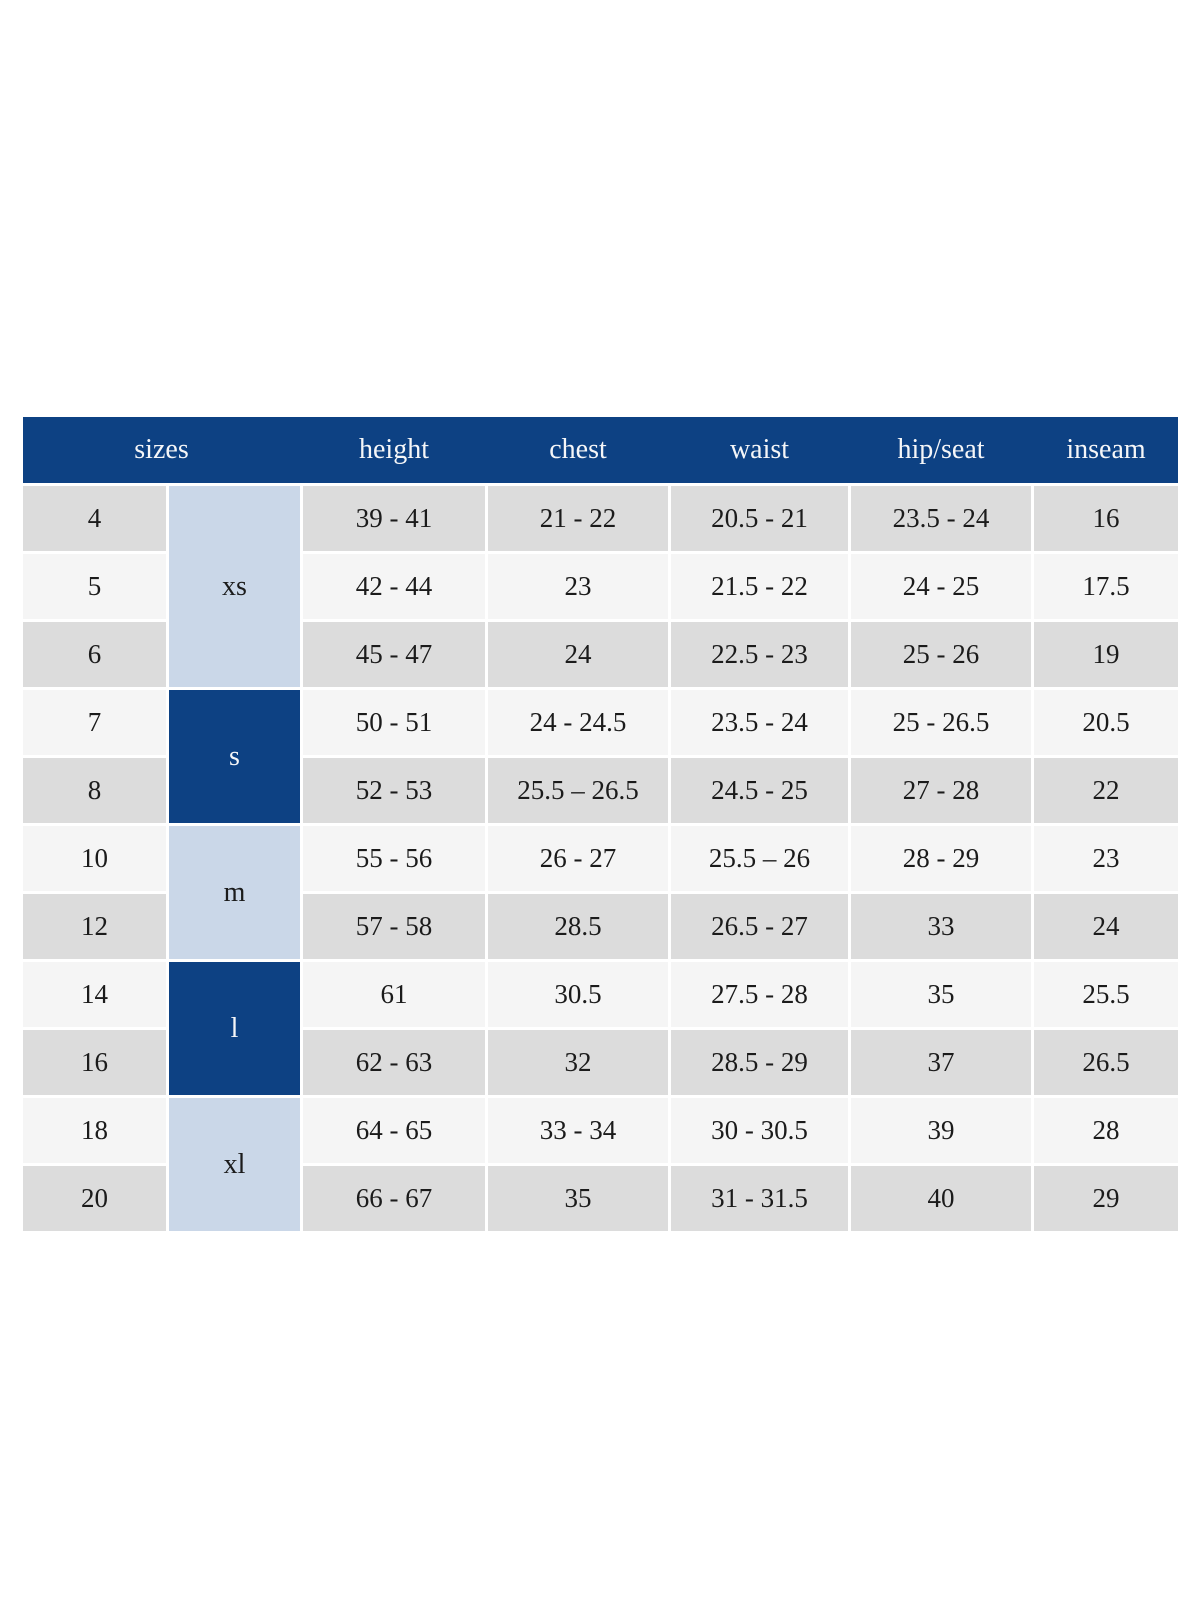 The height and width of the screenshot is (1600, 1200). Describe the element at coordinates (941, 586) in the screenshot. I see `hip-seat-cell: 24 - 25` at that location.